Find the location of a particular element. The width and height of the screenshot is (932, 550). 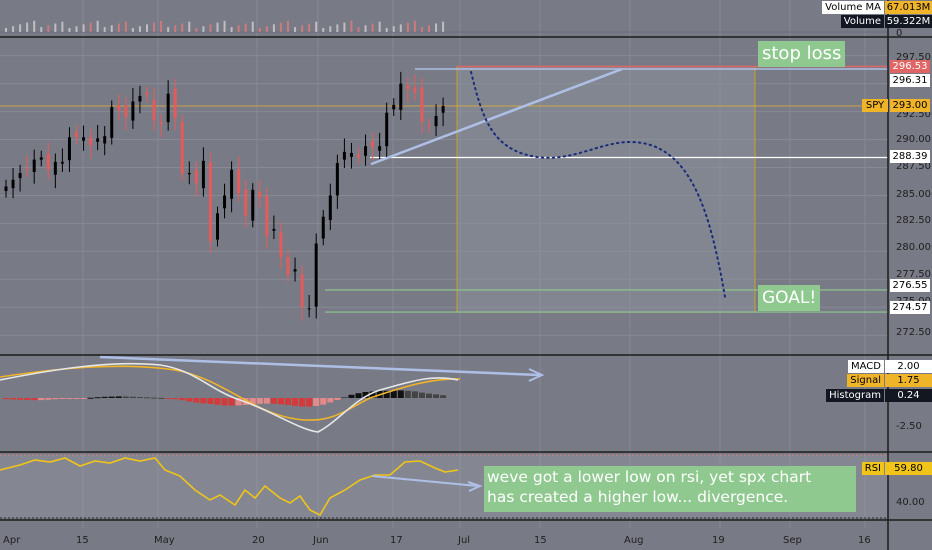

rising-trend-line is located at coordinates (496, 116).